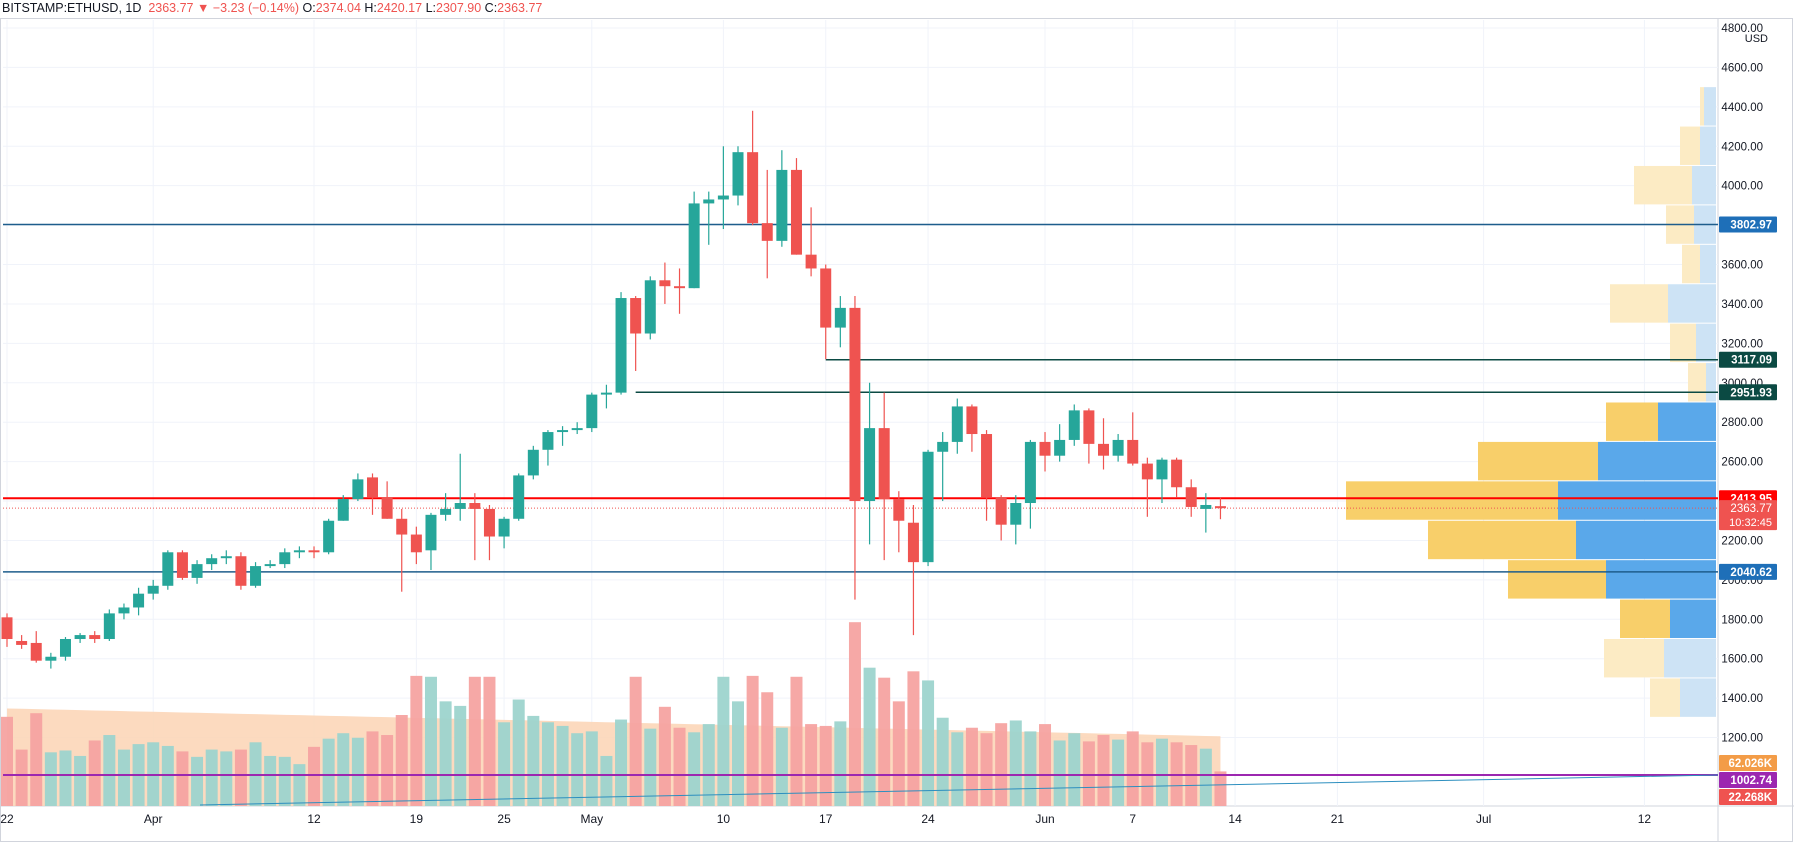  What do you see at coordinates (203, 8) in the screenshot?
I see `down-arrow-icon: ▼` at bounding box center [203, 8].